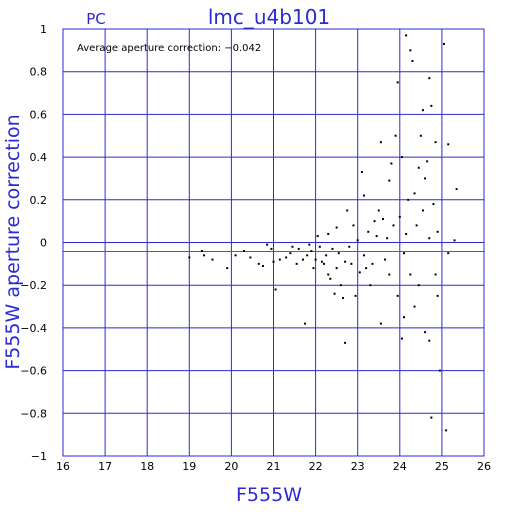 The image size is (512, 512). Describe the element at coordinates (442, 466) in the screenshot. I see `x-tick-label: 25` at that location.